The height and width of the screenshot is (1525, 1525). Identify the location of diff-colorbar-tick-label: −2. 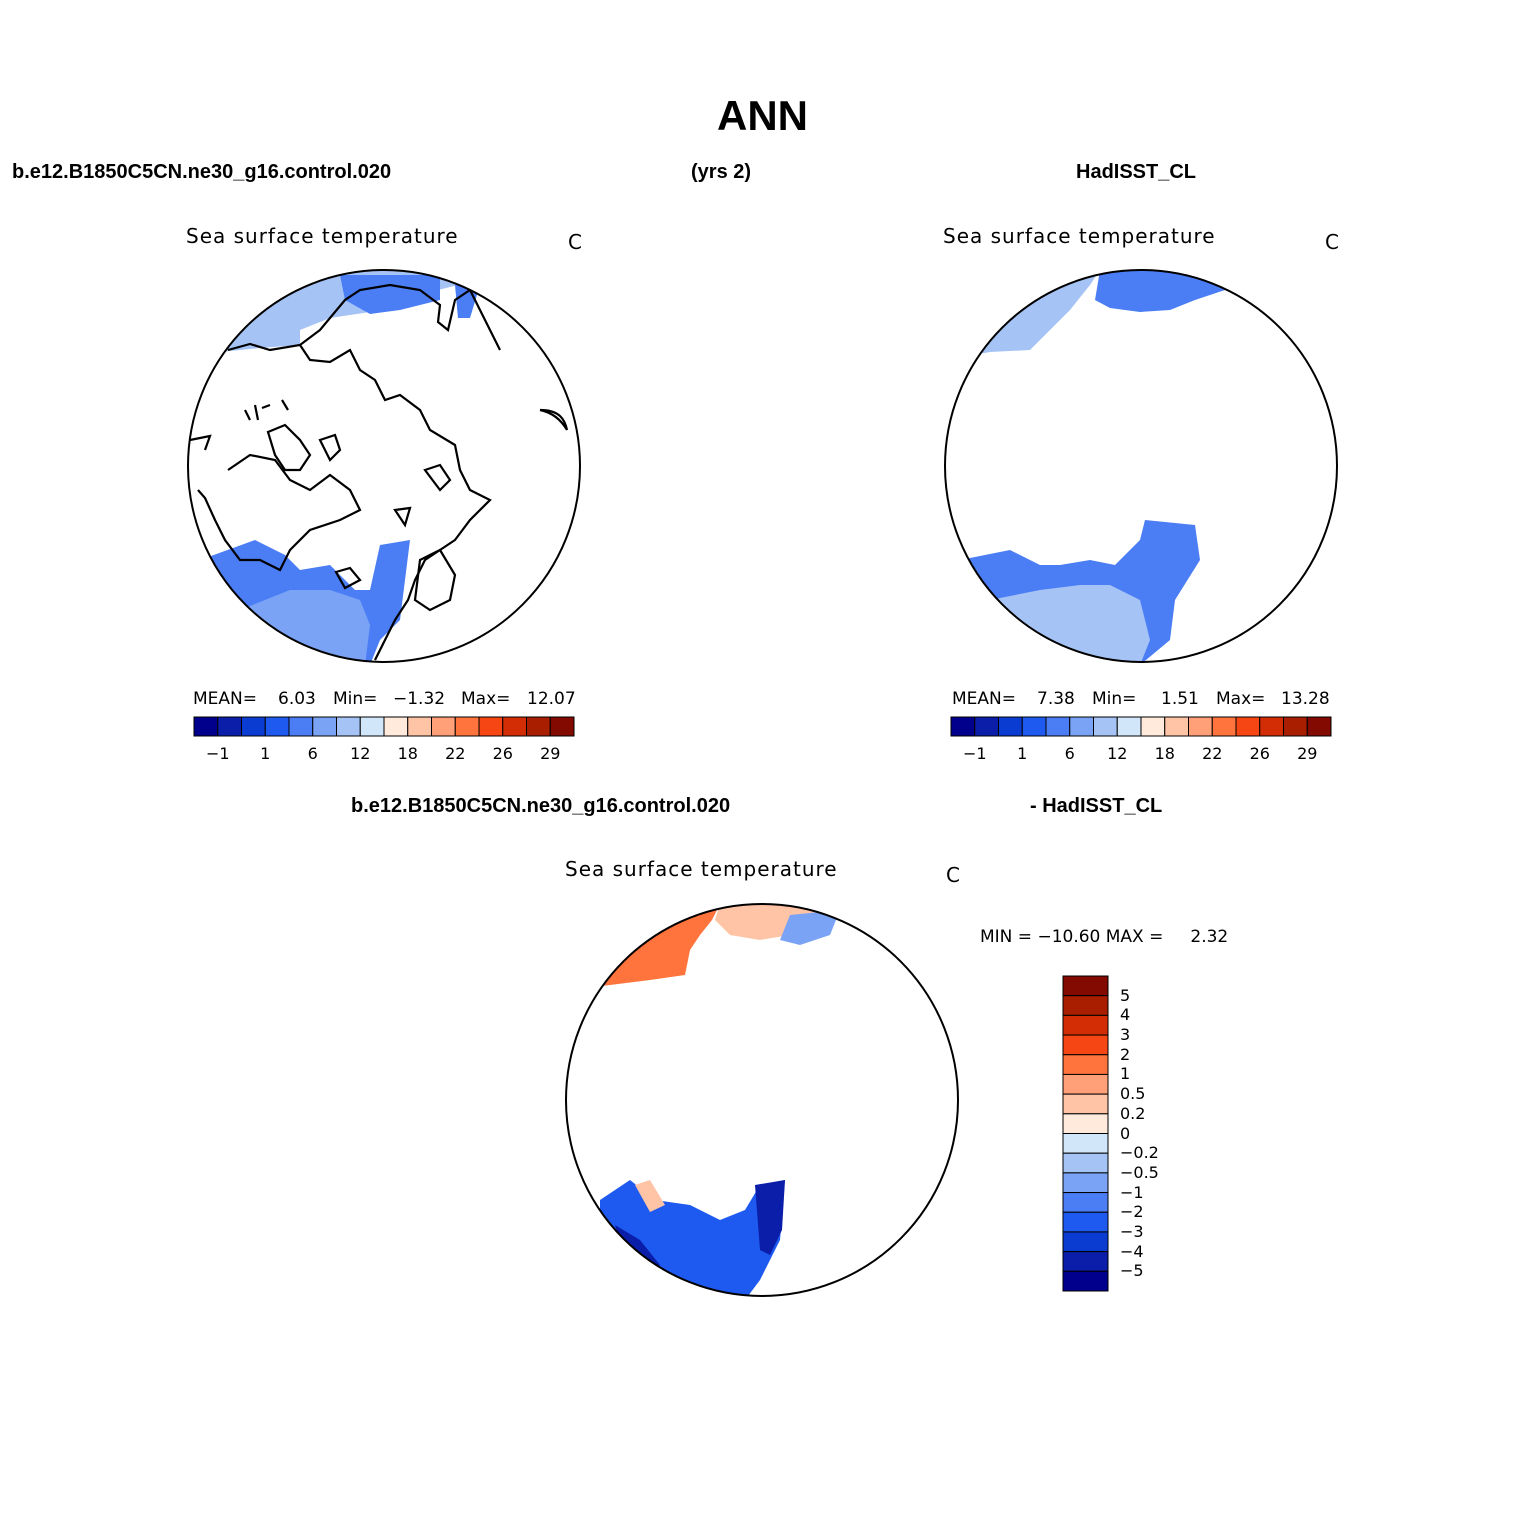
(1132, 1212).